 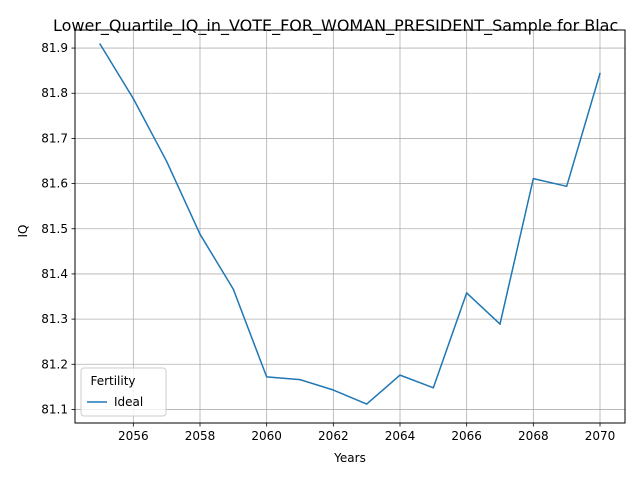 I want to click on legend: Fertility Ideal, so click(x=123, y=392).